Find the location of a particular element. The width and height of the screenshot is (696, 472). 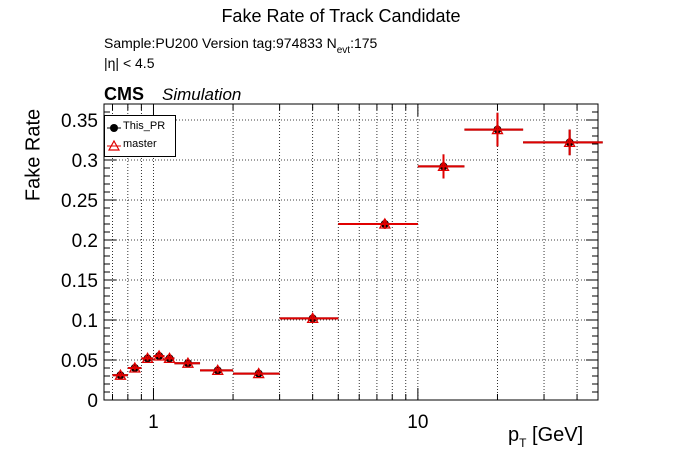

y-tick-label: 0 is located at coordinates (92, 401).